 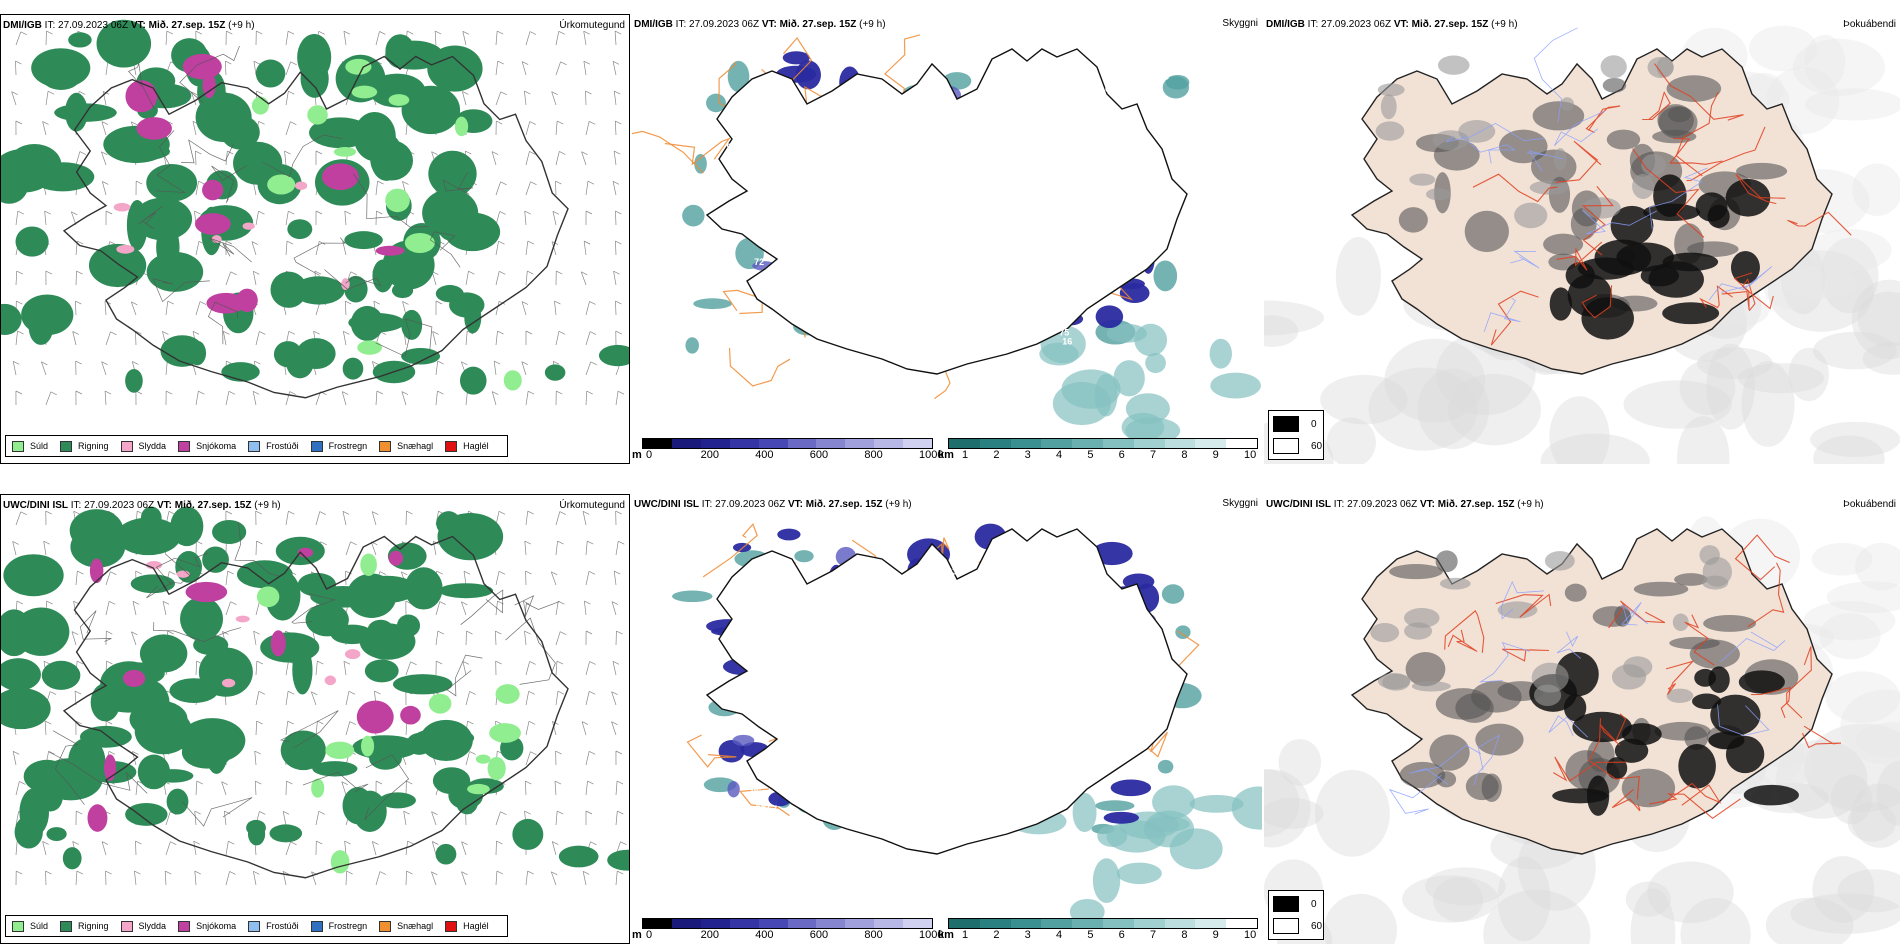 What do you see at coordinates (931, 935) in the screenshot?
I see `colorbar-tick: 1000` at bounding box center [931, 935].